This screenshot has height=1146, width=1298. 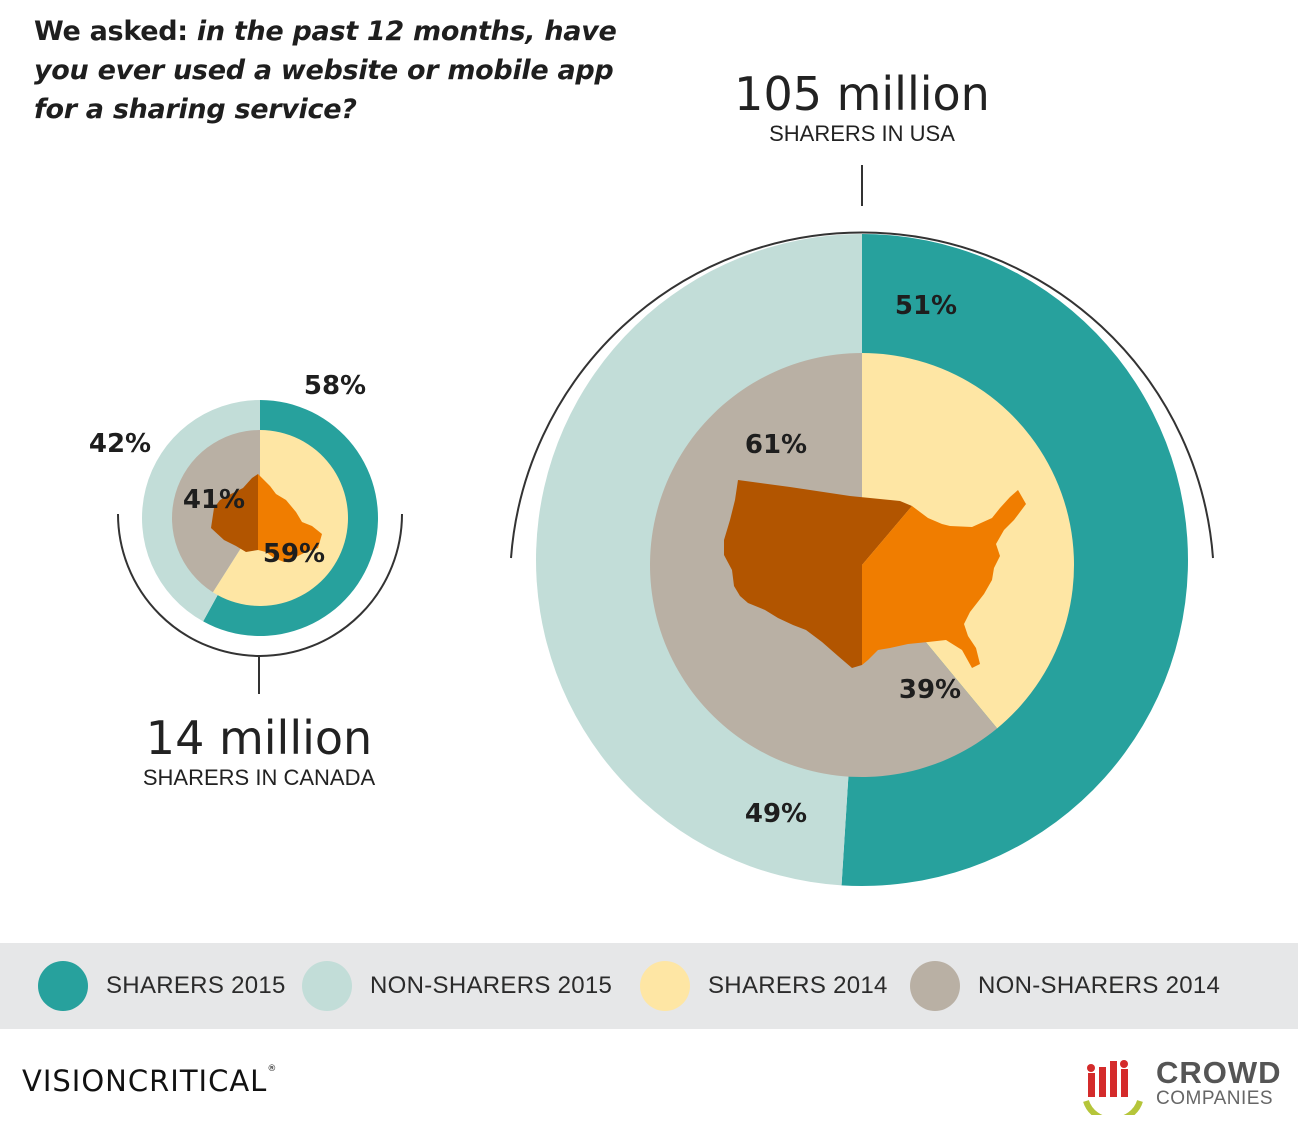 What do you see at coordinates (259, 777) in the screenshot?
I see `canada-subheadline: SHARERS IN CANADA` at bounding box center [259, 777].